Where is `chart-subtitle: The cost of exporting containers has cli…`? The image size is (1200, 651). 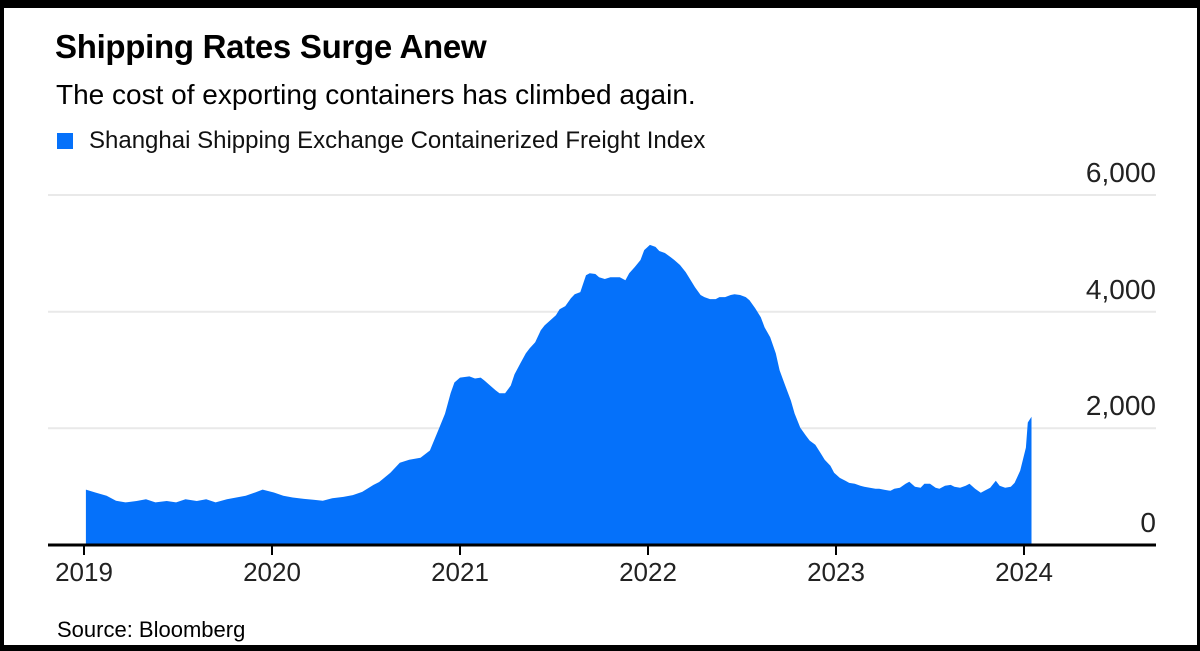
chart-subtitle: The cost of exporting containers has cli… is located at coordinates (376, 94).